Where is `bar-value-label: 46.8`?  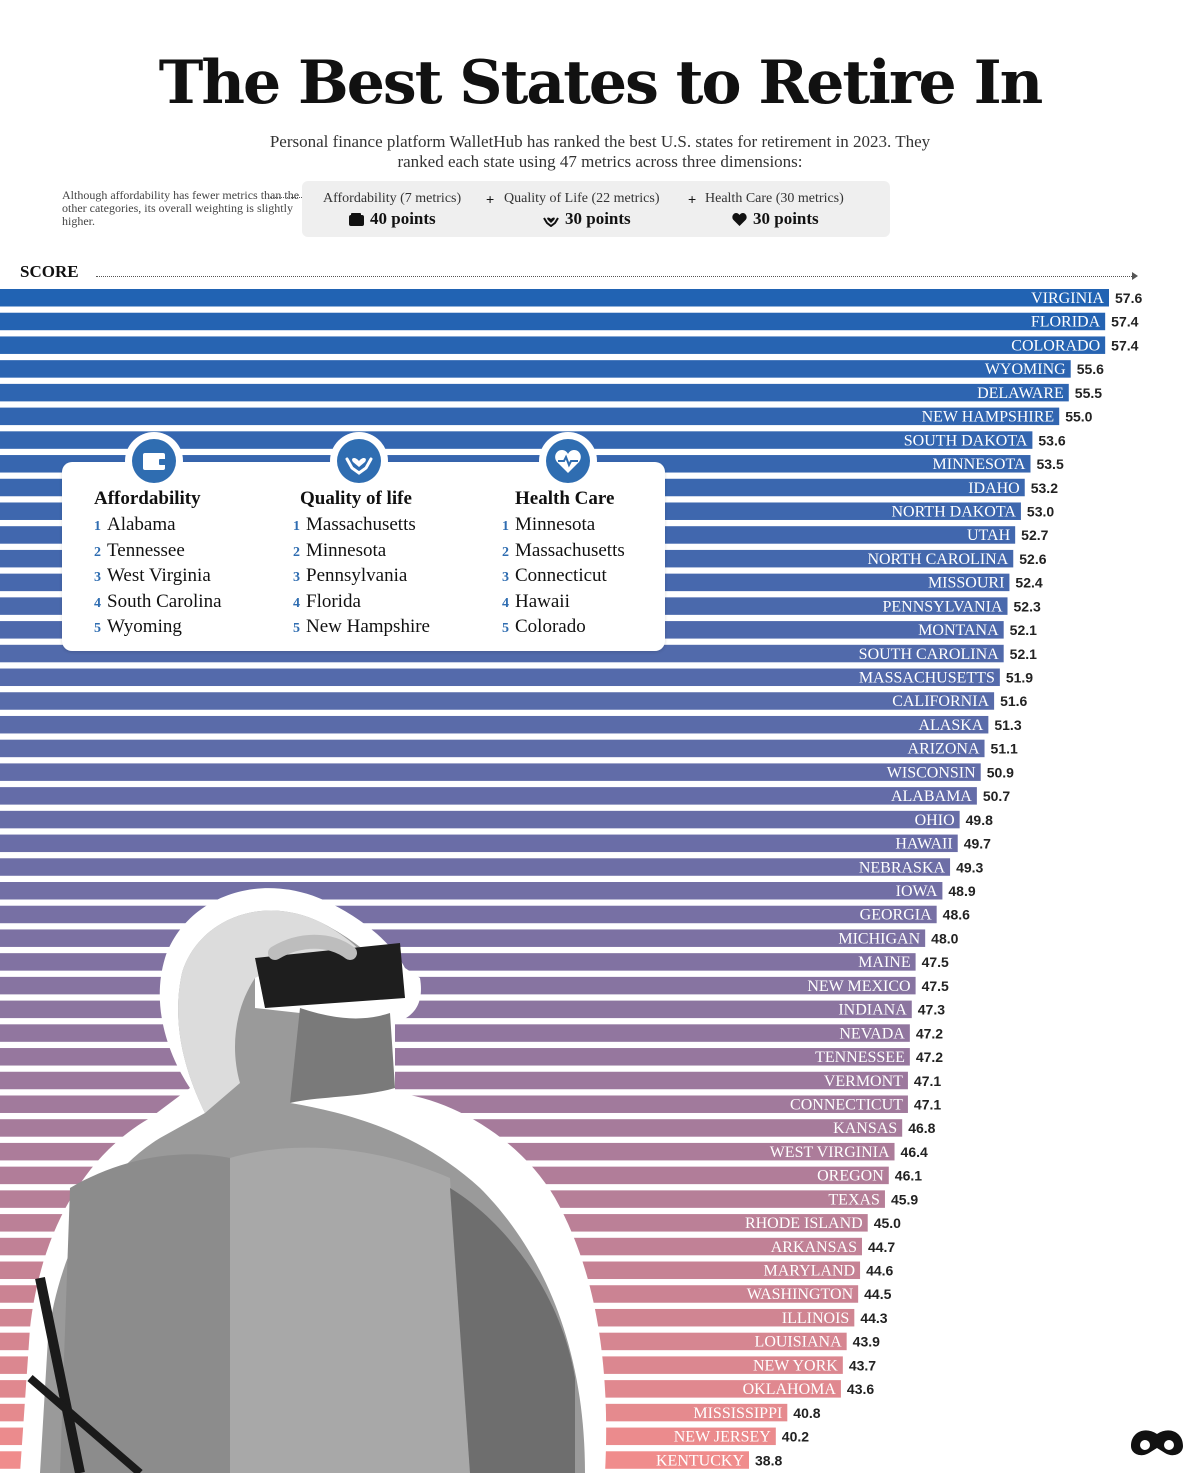 bar-value-label: 46.8 is located at coordinates (921, 1128).